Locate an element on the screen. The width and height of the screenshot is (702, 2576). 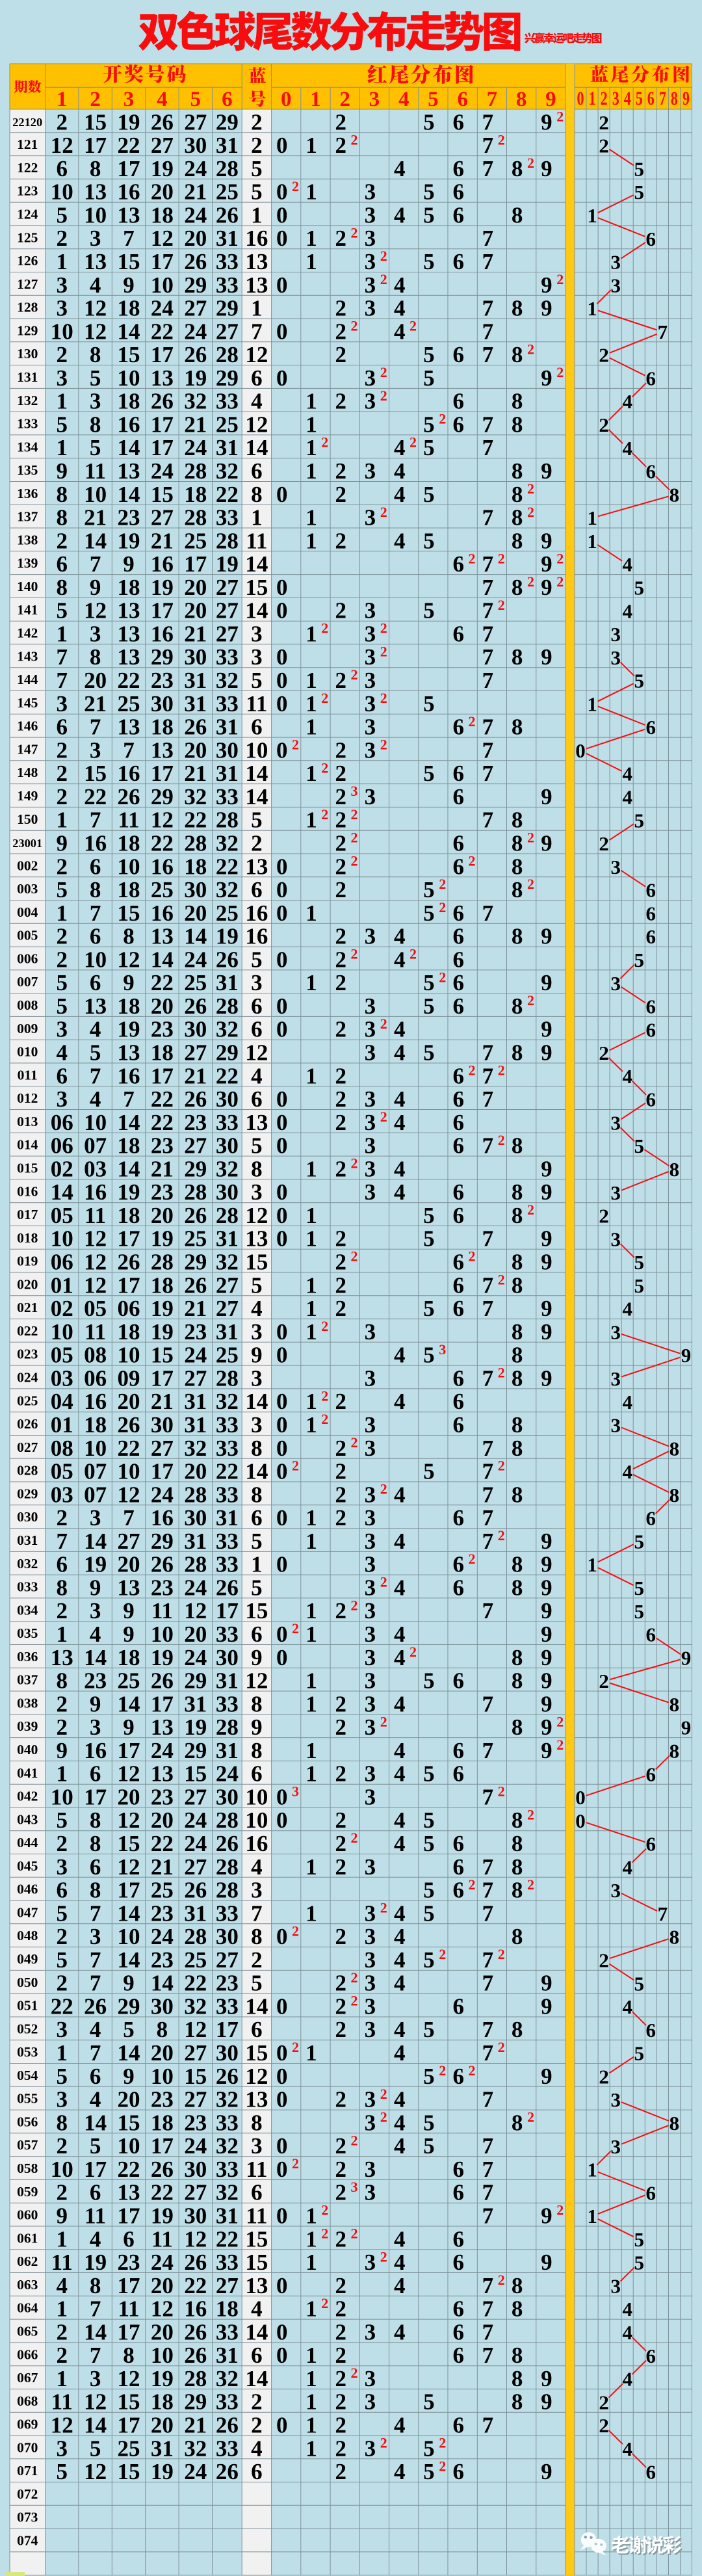
svg-text: 04 is located at coordinates (62, 1401).